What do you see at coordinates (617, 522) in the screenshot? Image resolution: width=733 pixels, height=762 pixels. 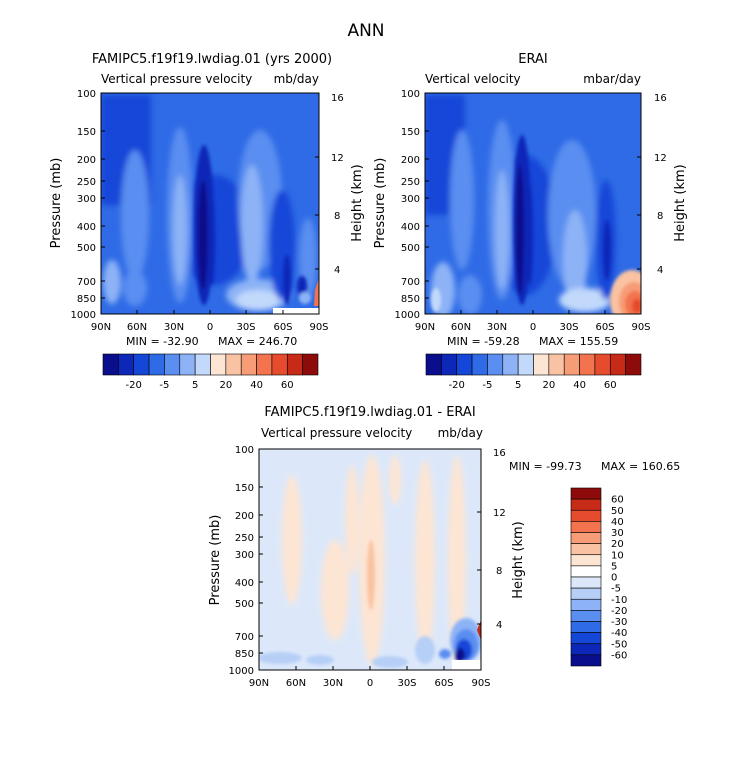 I see `colorbar-label: 40` at bounding box center [617, 522].